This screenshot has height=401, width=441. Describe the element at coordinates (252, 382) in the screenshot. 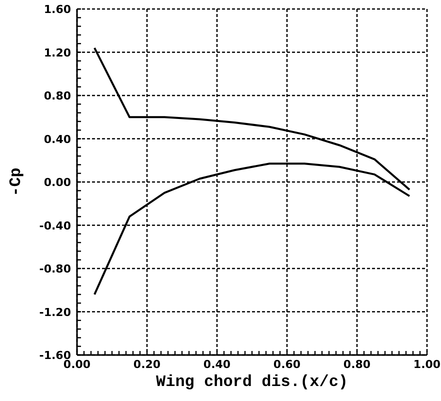

I see `x-axis-title: Wing chord dis.(x/c)` at that location.